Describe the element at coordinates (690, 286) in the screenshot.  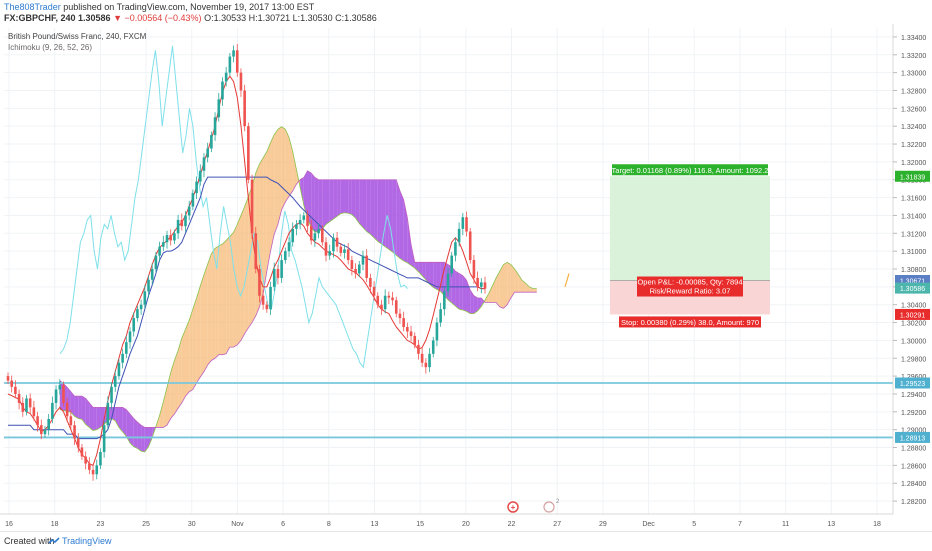
I see `pnl-label-box` at that location.